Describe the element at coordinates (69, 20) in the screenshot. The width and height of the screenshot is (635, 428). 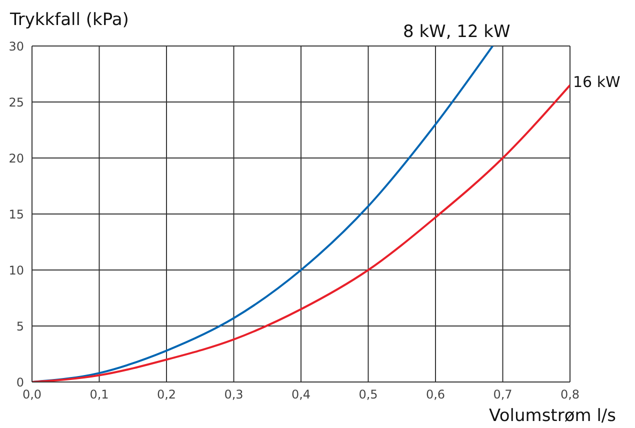
I see `y-axis-title: Trykkfall (kPa)` at that location.